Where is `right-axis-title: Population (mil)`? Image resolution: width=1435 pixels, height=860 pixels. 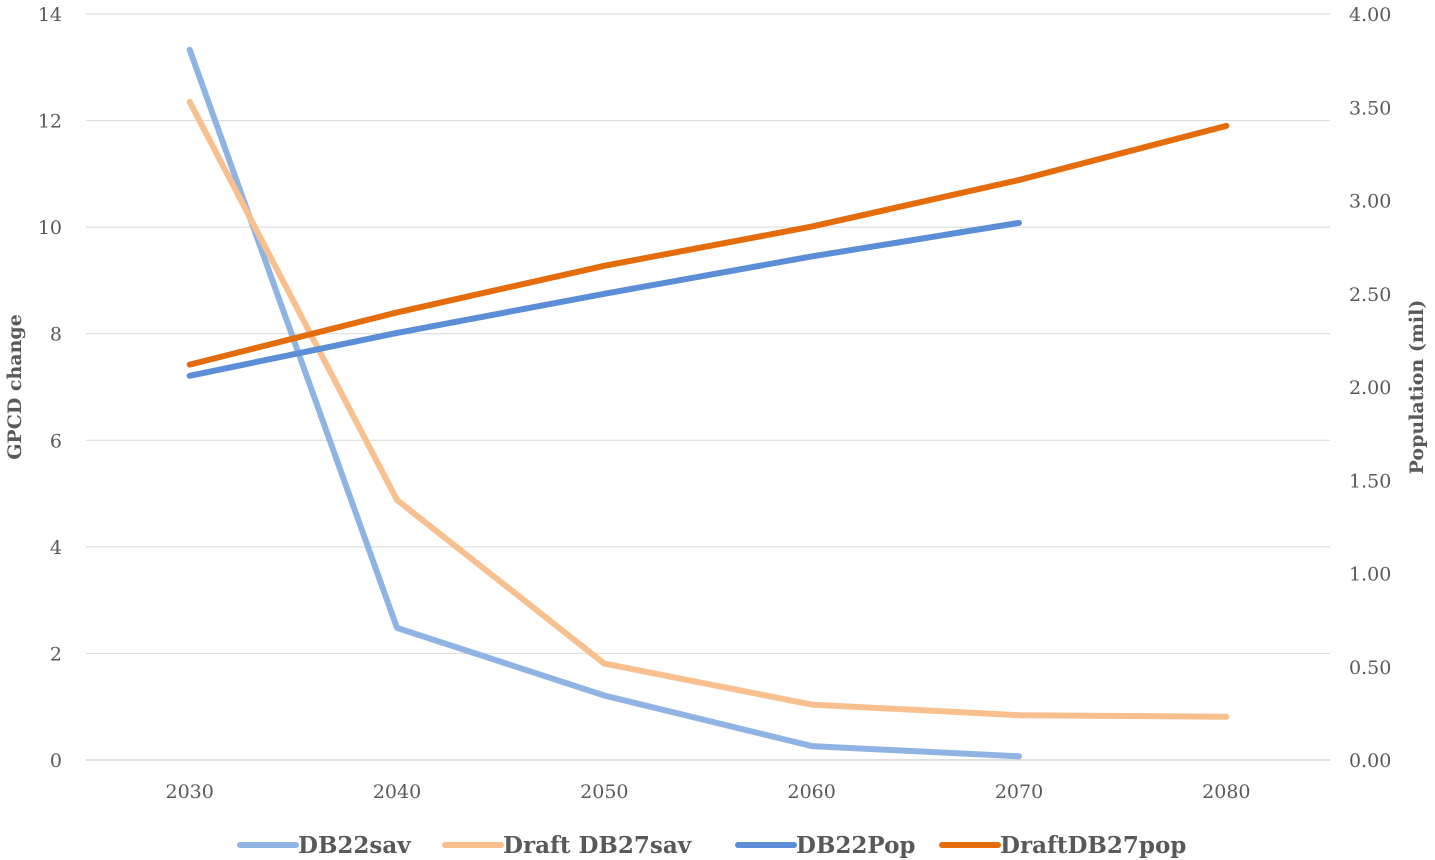 right-axis-title: Population (mil) is located at coordinates (1417, 387).